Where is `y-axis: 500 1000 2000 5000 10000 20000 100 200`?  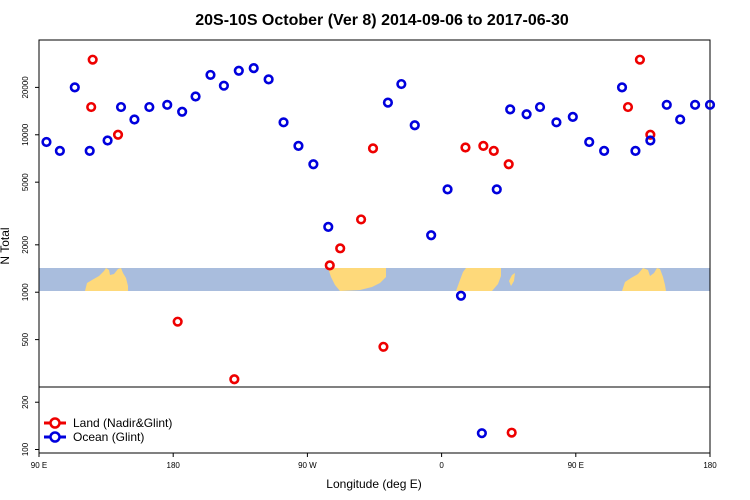
y-axis: 500 1000 2000 5000 10000 20000 100 200 is located at coordinates (30, 266).